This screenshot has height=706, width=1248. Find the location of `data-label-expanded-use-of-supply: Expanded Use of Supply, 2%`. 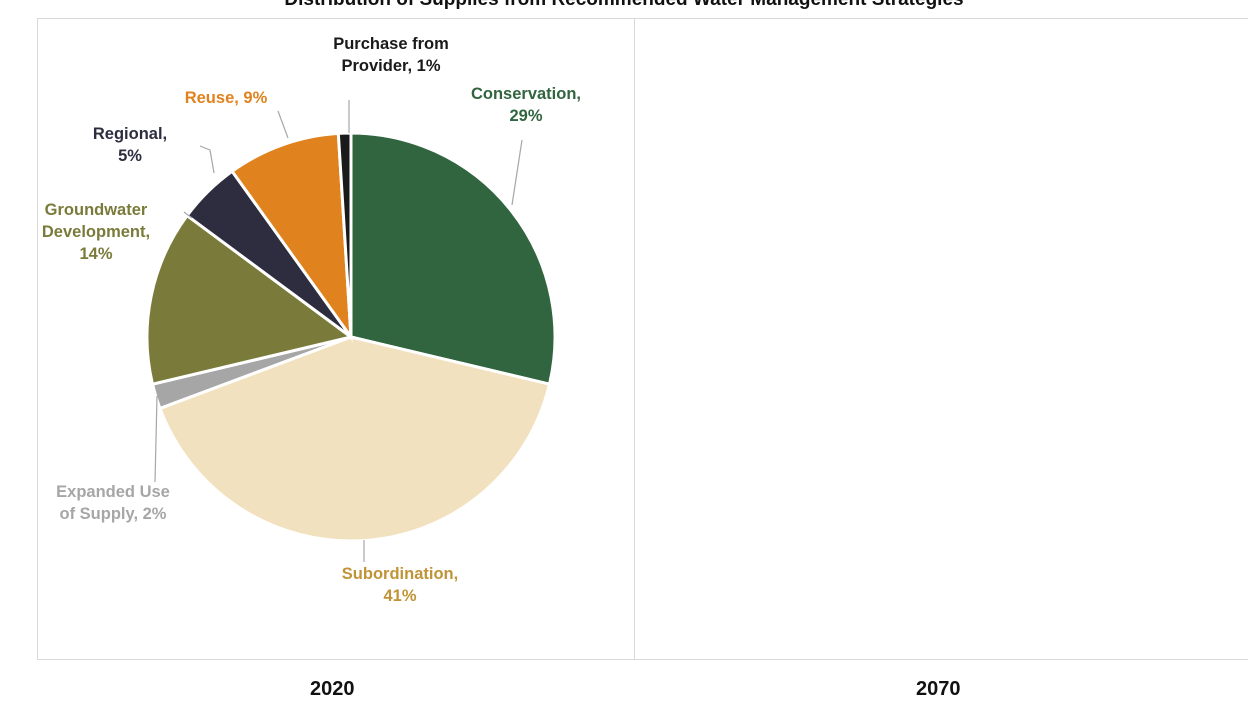

data-label-expanded-use-of-supply: Expanded Use of Supply, 2% is located at coordinates (113, 503).